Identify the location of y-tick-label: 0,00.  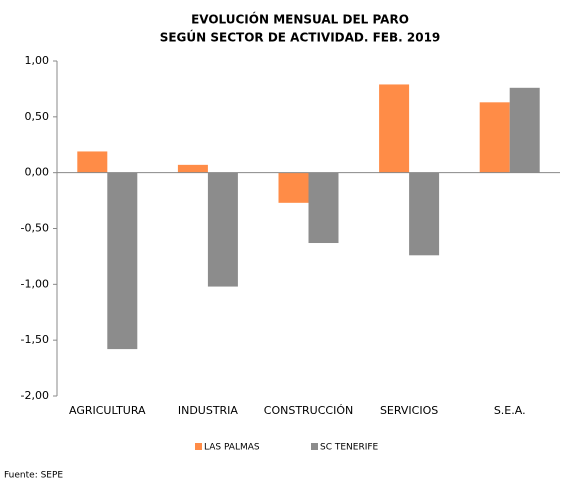
(37, 172).